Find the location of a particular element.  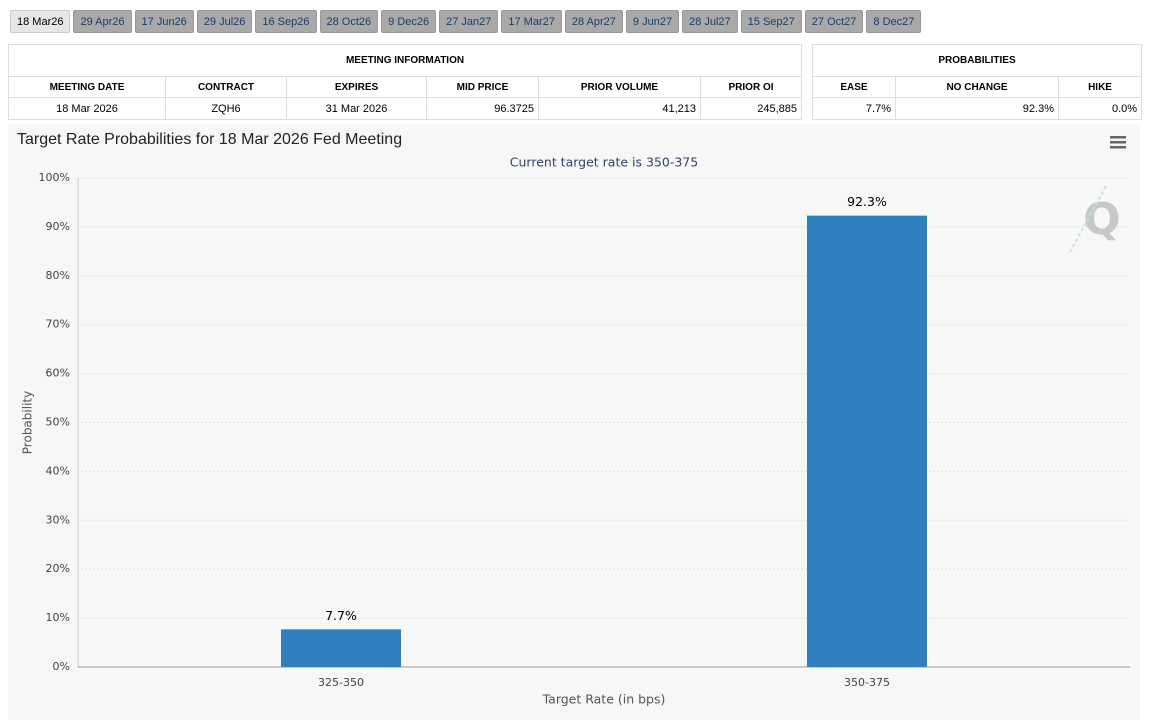

cell: 245,885 is located at coordinates (751, 108).